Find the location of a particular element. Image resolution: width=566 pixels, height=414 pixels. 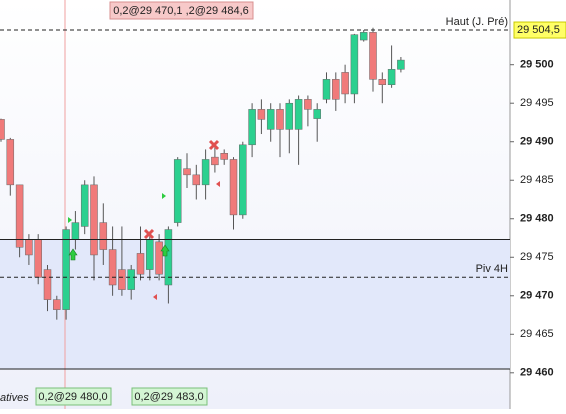

signals is located at coordinates (144, 219).